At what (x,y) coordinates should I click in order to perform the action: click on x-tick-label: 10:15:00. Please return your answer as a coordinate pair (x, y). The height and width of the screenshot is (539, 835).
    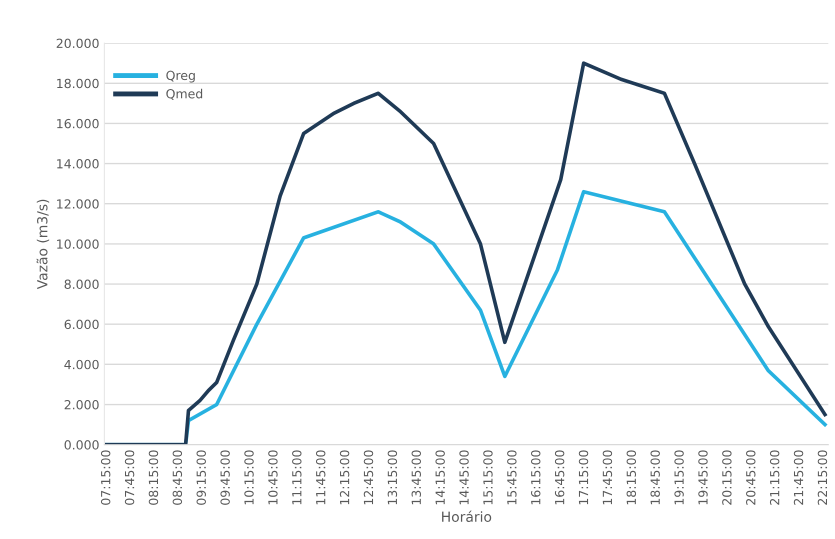
    Looking at the image, I should click on (249, 477).